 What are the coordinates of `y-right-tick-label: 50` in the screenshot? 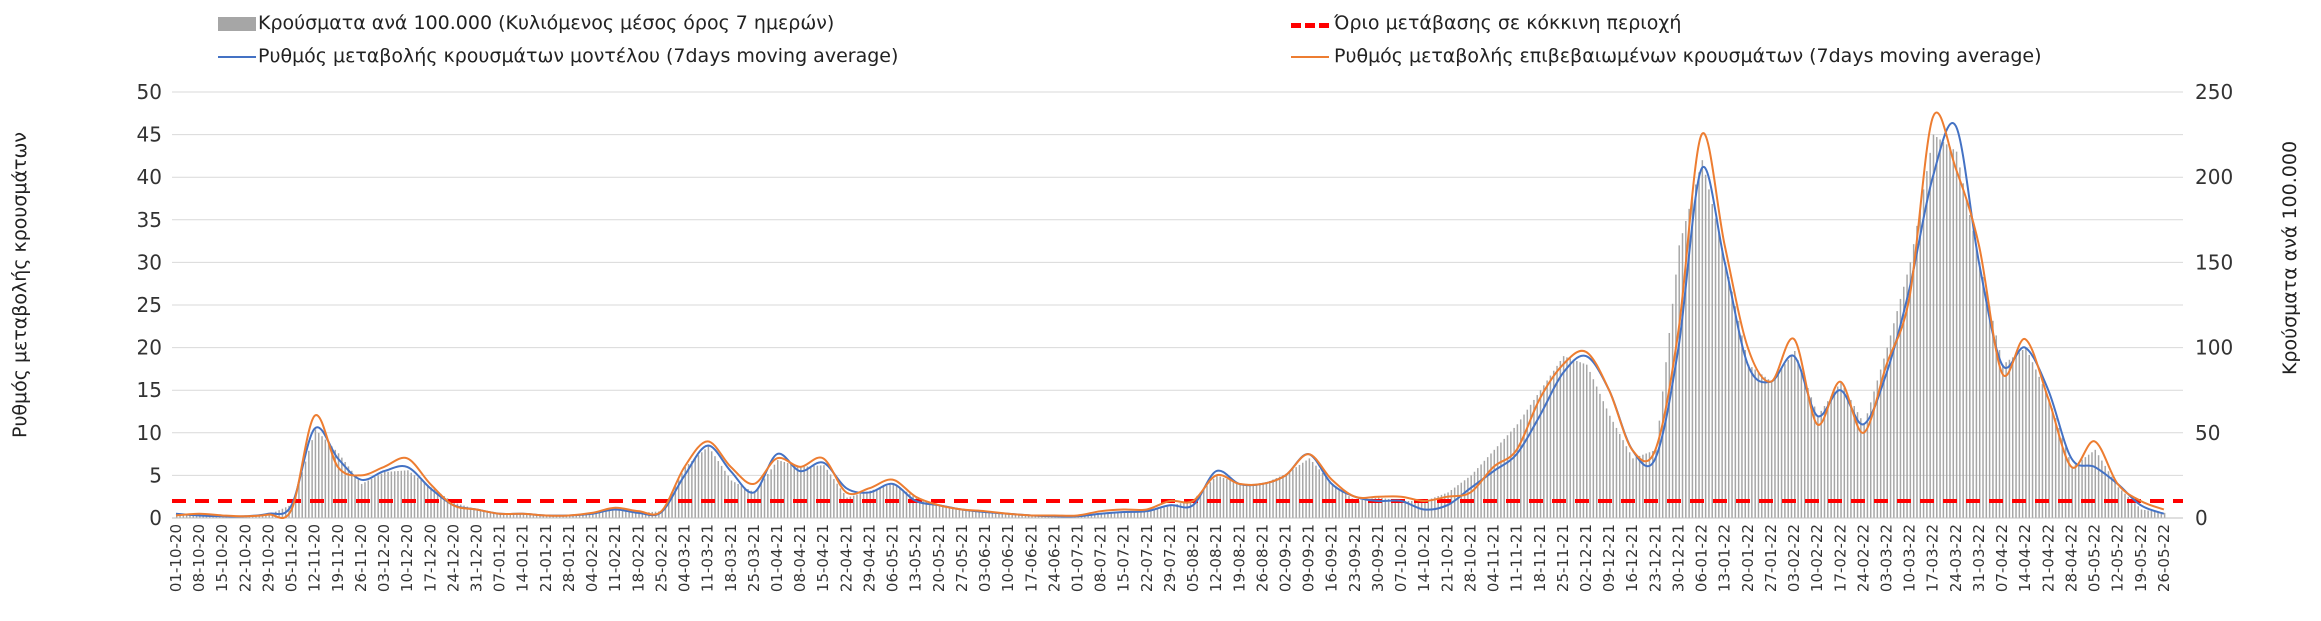 It's located at (2207, 433).